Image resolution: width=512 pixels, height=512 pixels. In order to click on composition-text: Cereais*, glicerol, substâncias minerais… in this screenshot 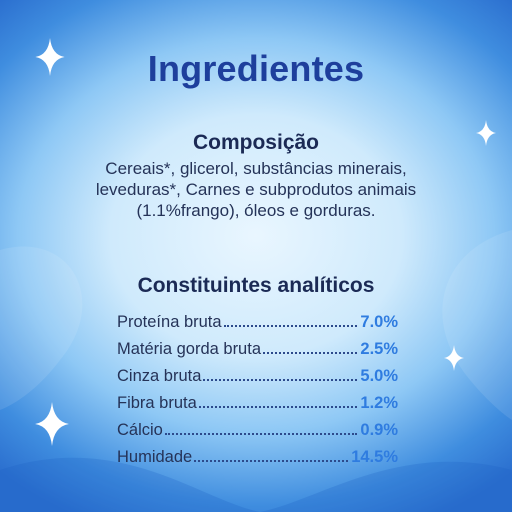, I will do `click(256, 189)`.